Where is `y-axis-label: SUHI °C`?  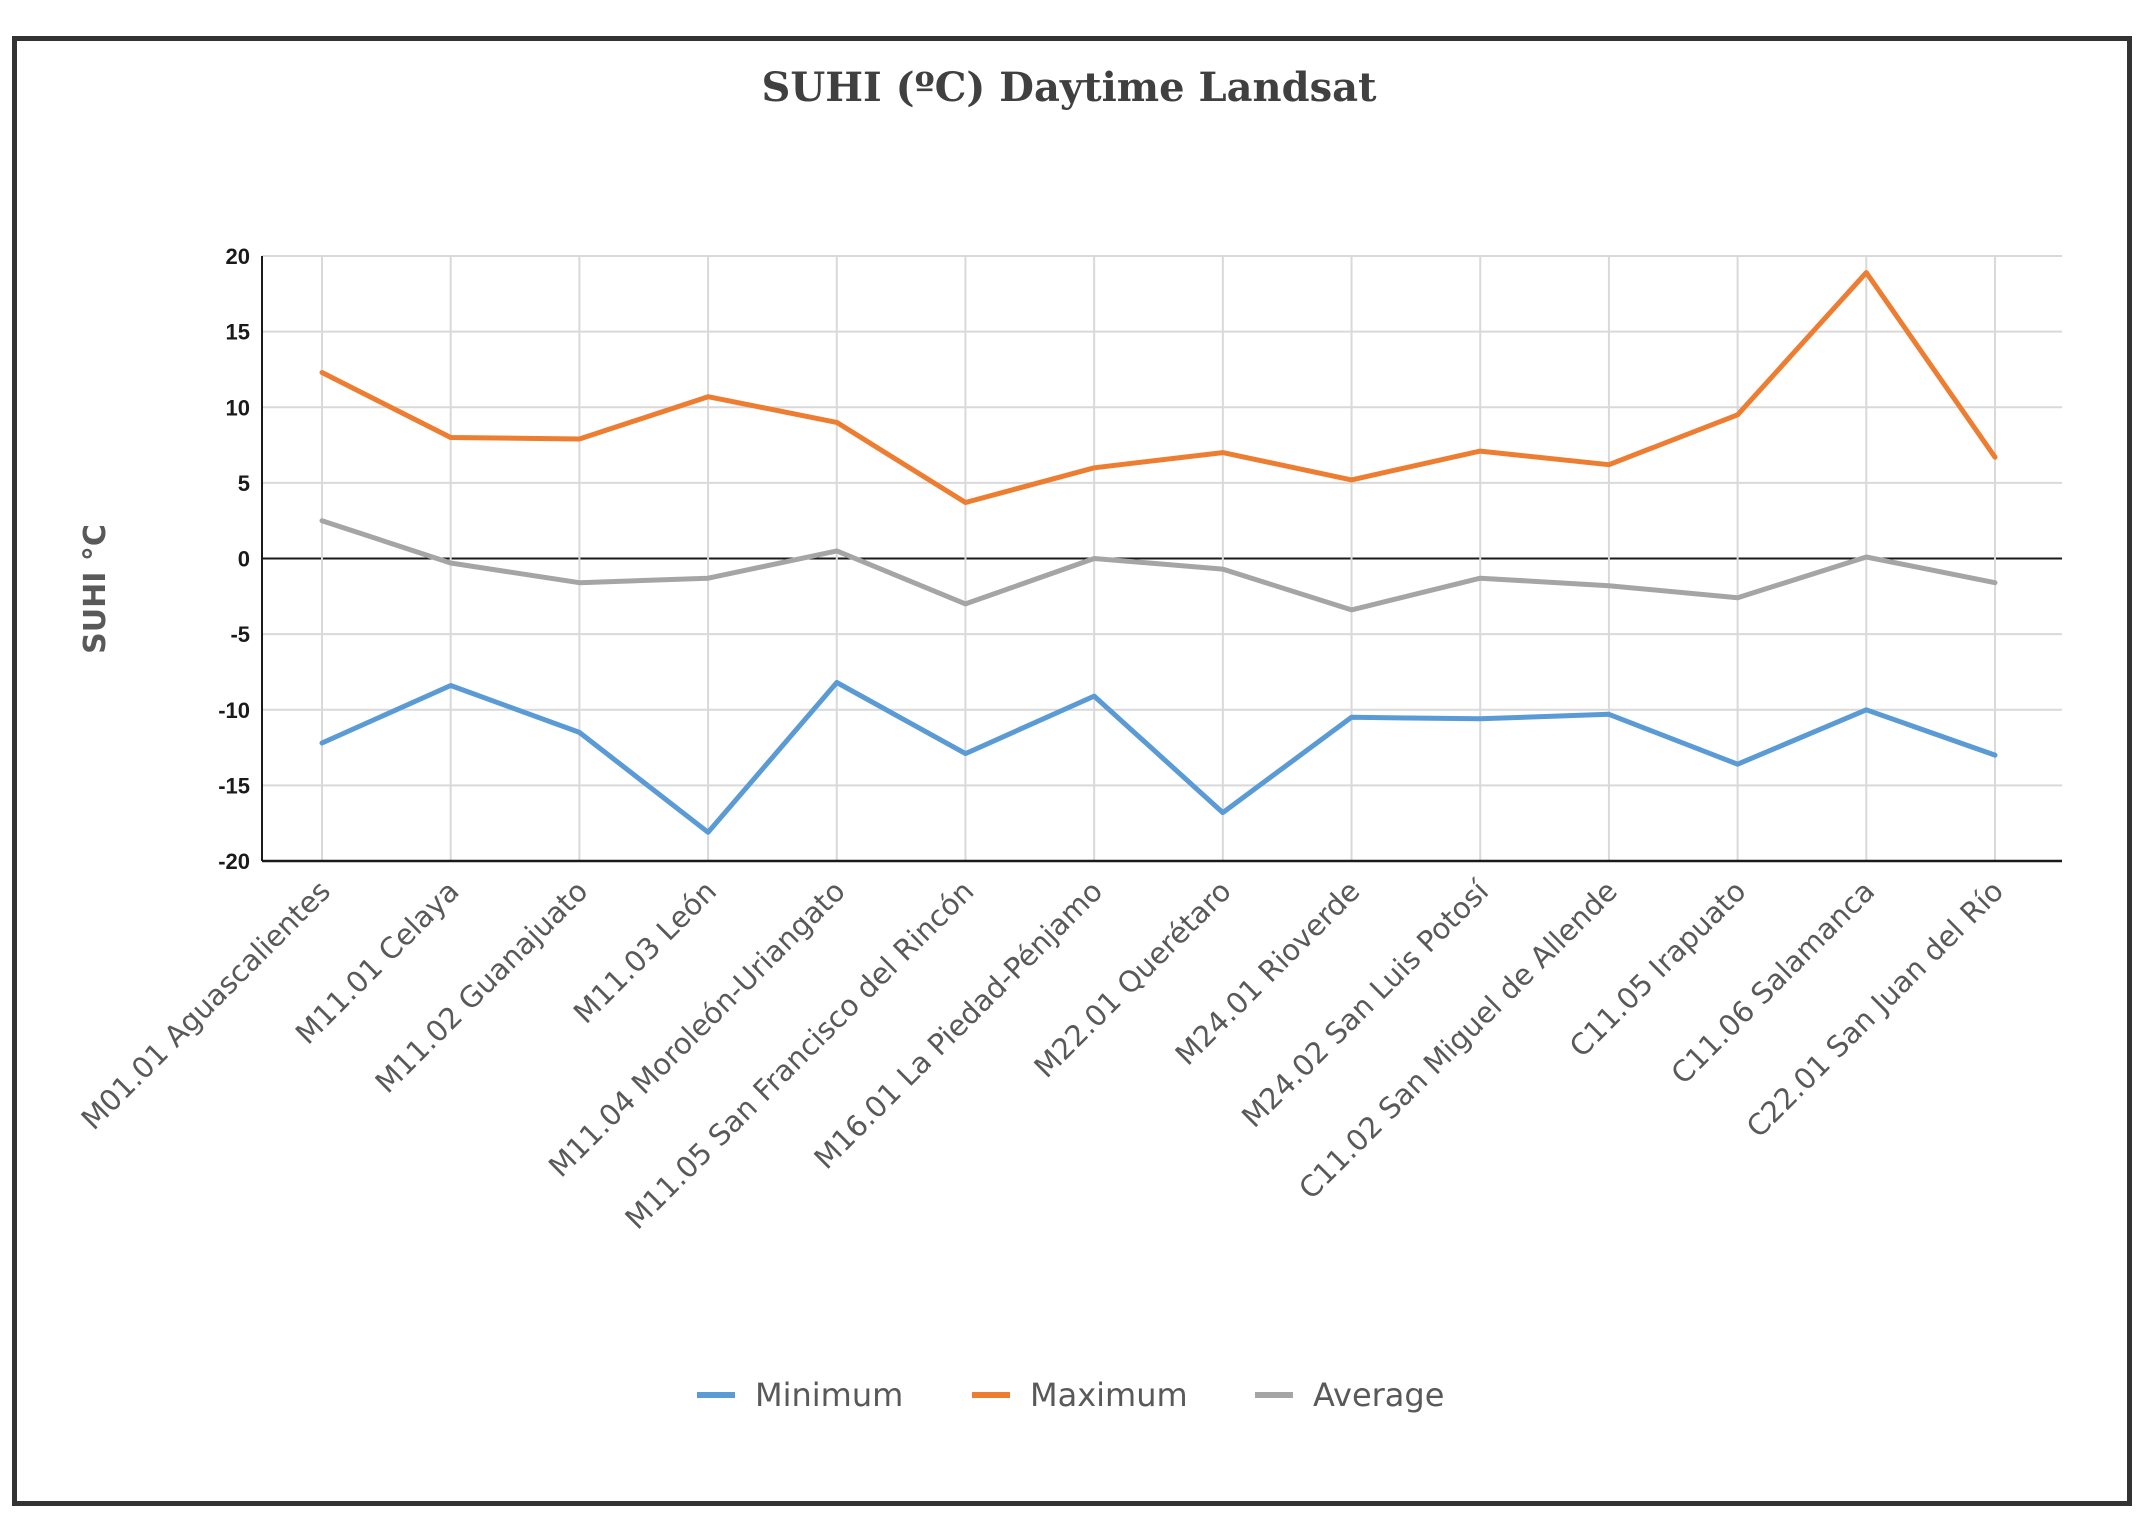 y-axis-label: SUHI °C is located at coordinates (95, 589).